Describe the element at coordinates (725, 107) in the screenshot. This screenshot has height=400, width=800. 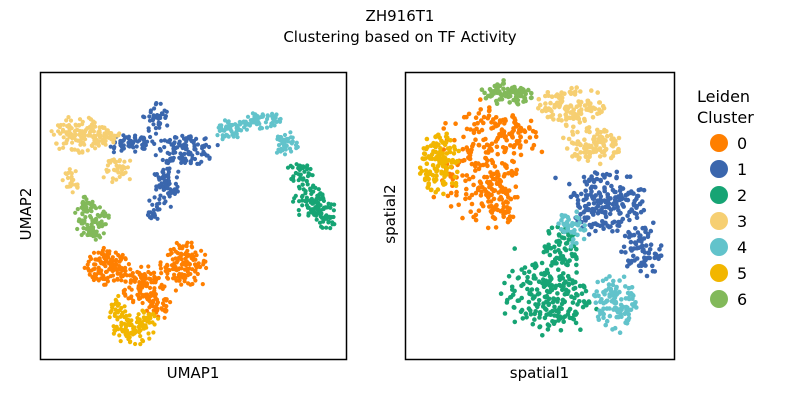
I see `legend-title: Leiden Cluster` at that location.